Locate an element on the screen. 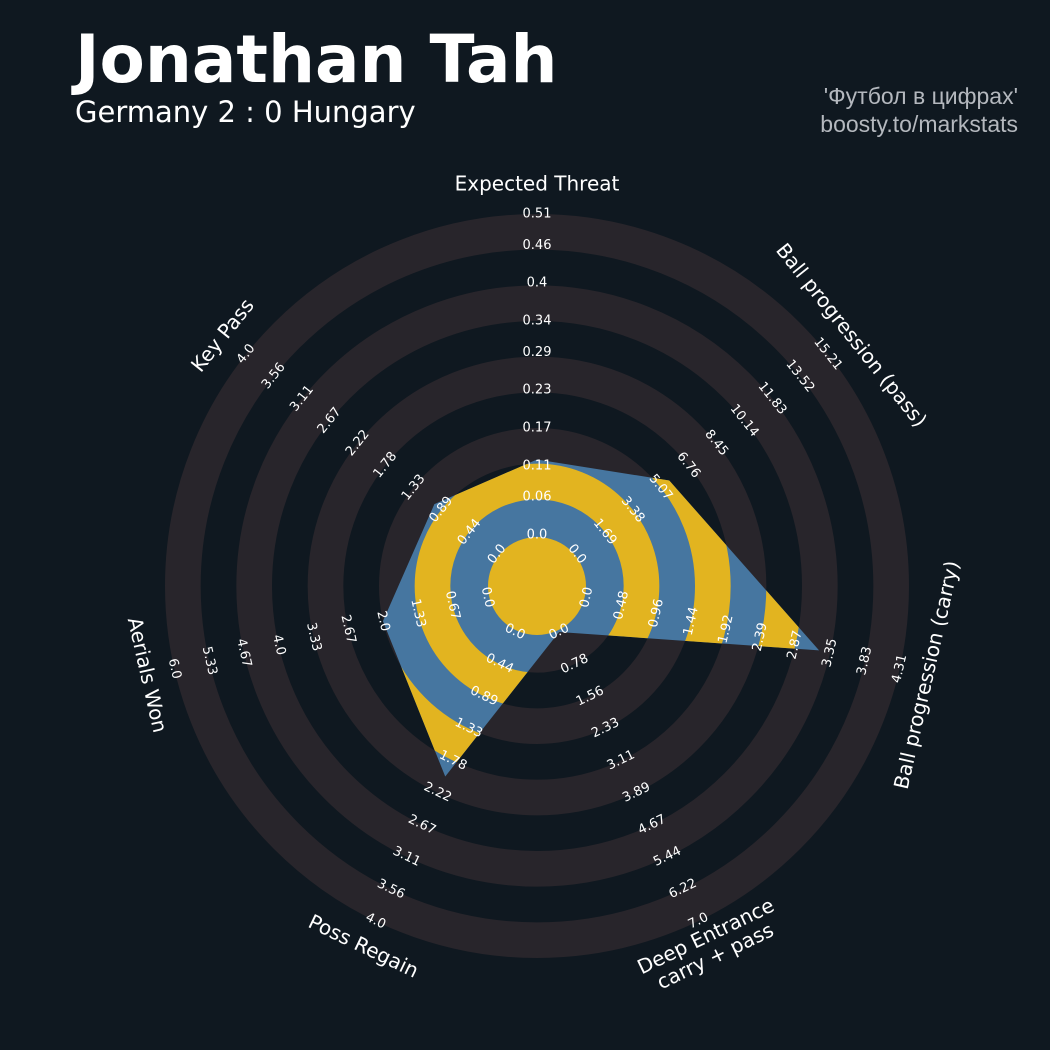  tick-label: 2.67 is located at coordinates (347, 629).